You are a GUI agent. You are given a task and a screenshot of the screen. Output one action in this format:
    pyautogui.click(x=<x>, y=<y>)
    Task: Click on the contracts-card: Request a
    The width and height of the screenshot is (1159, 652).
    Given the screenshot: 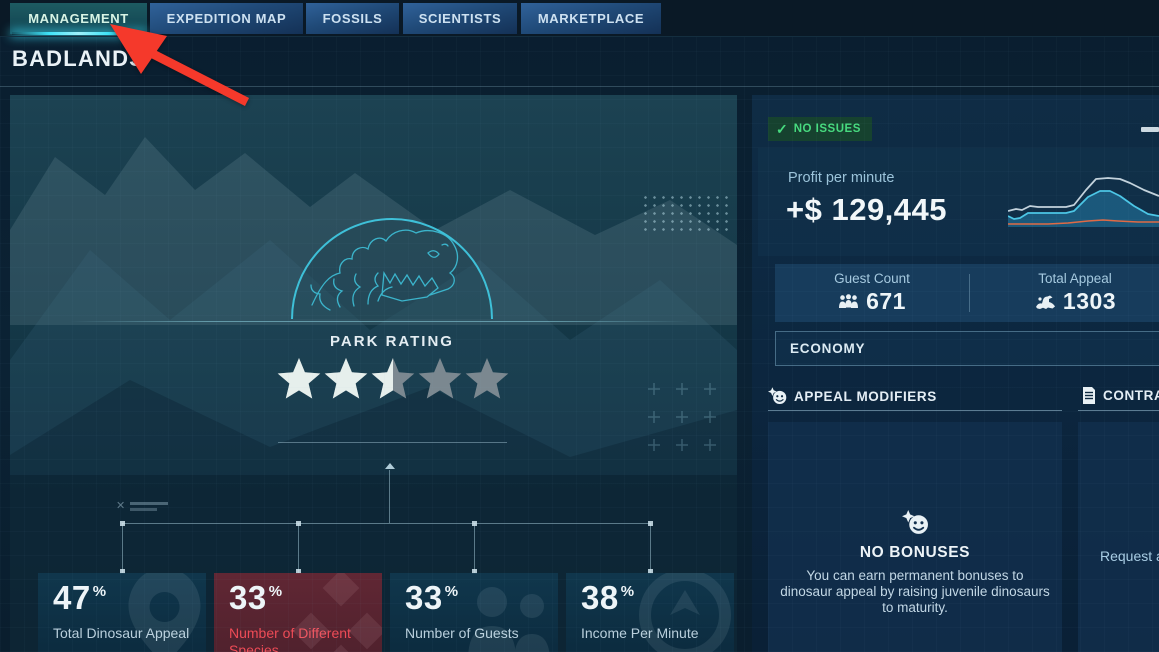 What is the action you would take?
    pyautogui.click(x=1118, y=537)
    